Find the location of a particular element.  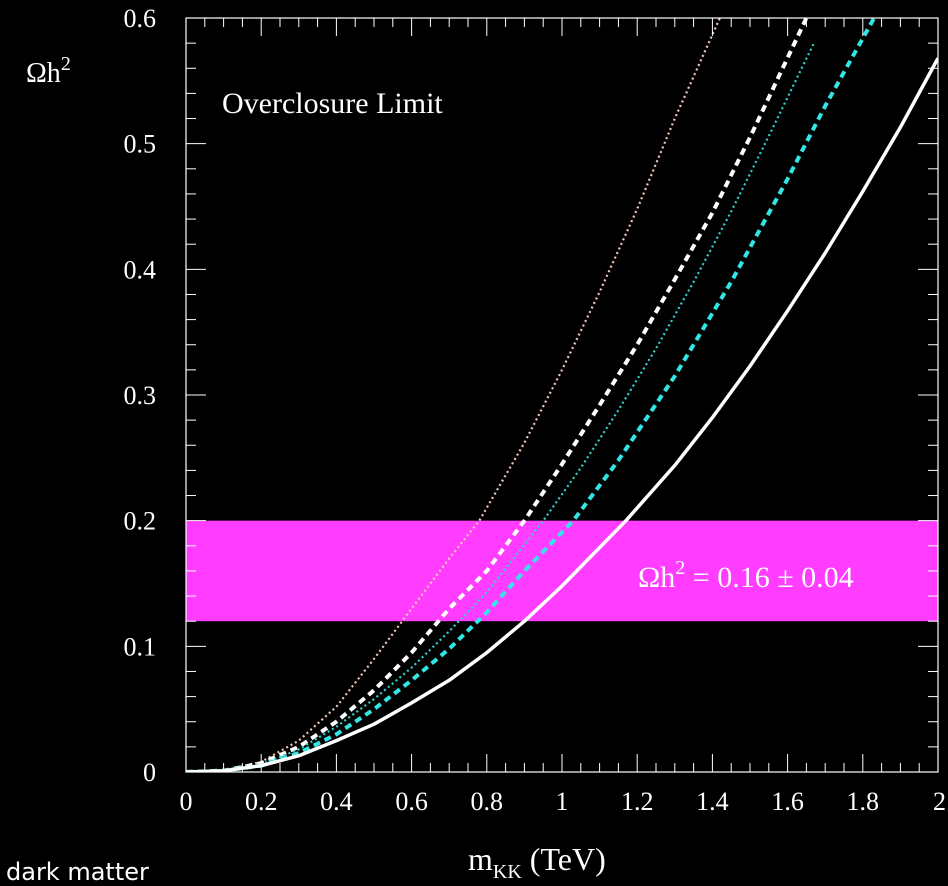

y-tick-label: 0.5 is located at coordinates (140, 144).